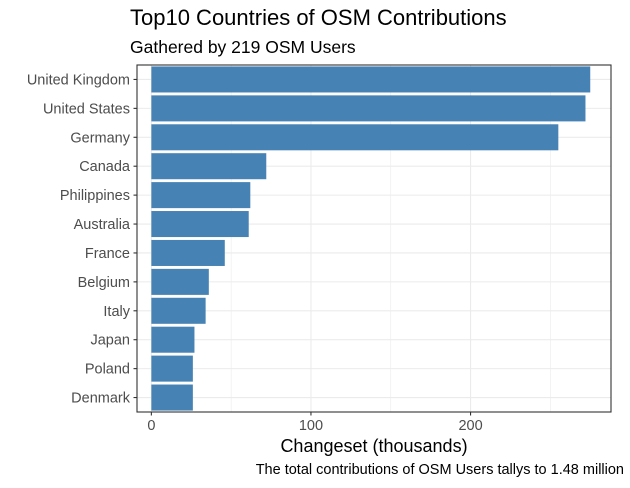 This screenshot has height=488, width=630. I want to click on y-tick-label: Italy, so click(116, 312).